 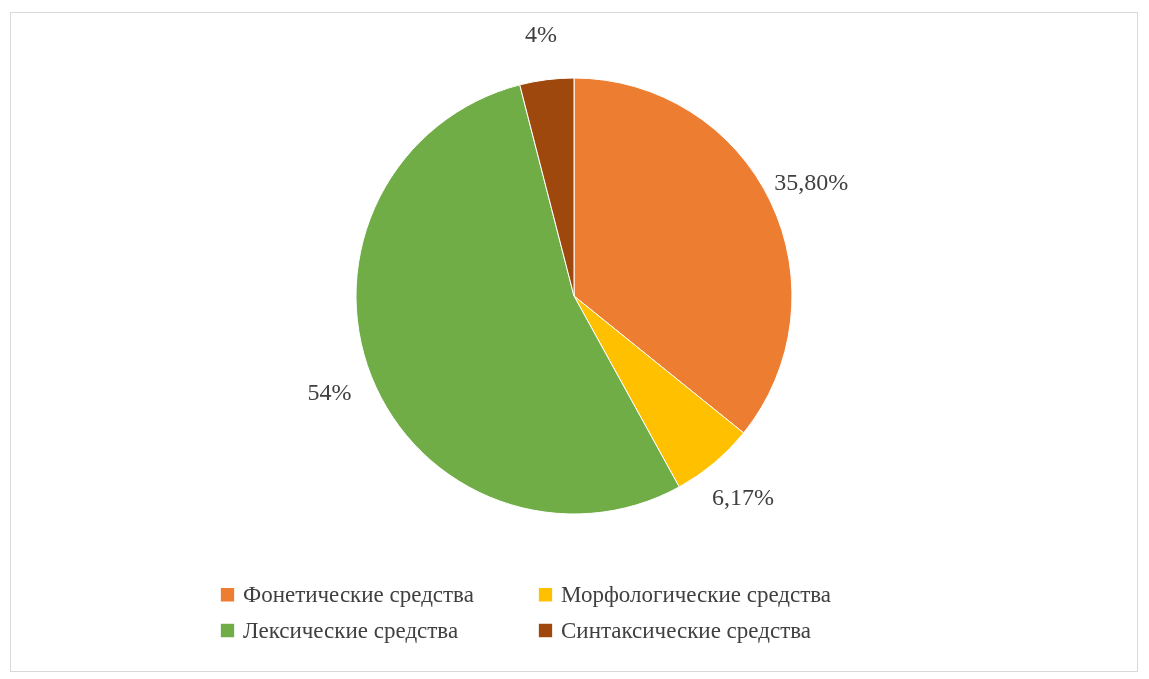 What do you see at coordinates (358, 594) in the screenshot?
I see `legend-label: Фонетические средства` at bounding box center [358, 594].